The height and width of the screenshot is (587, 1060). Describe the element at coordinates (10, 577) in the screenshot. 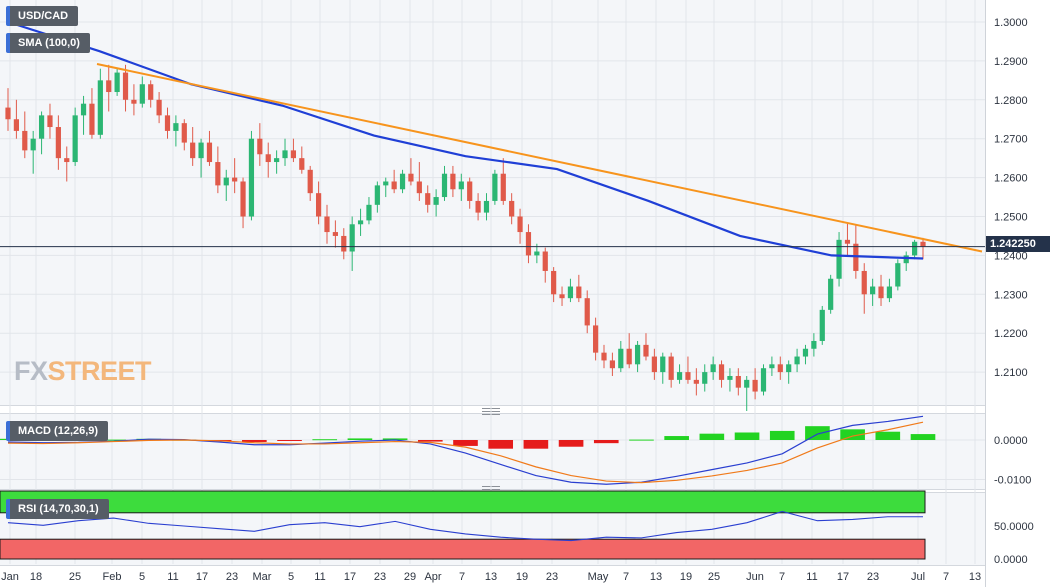

I see `x-tick-label-0: Jan` at that location.